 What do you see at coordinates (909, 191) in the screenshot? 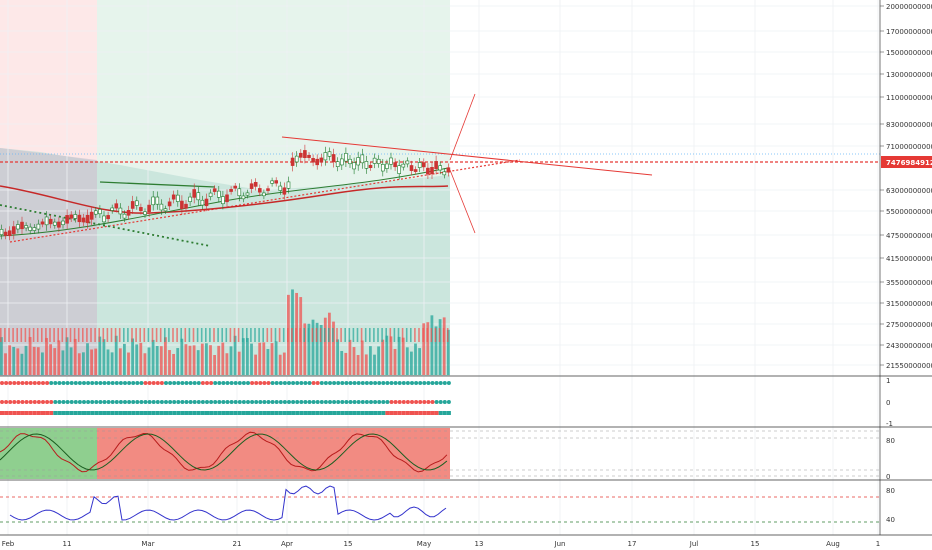
I see `price-axis-label: 63000000000` at bounding box center [909, 191].